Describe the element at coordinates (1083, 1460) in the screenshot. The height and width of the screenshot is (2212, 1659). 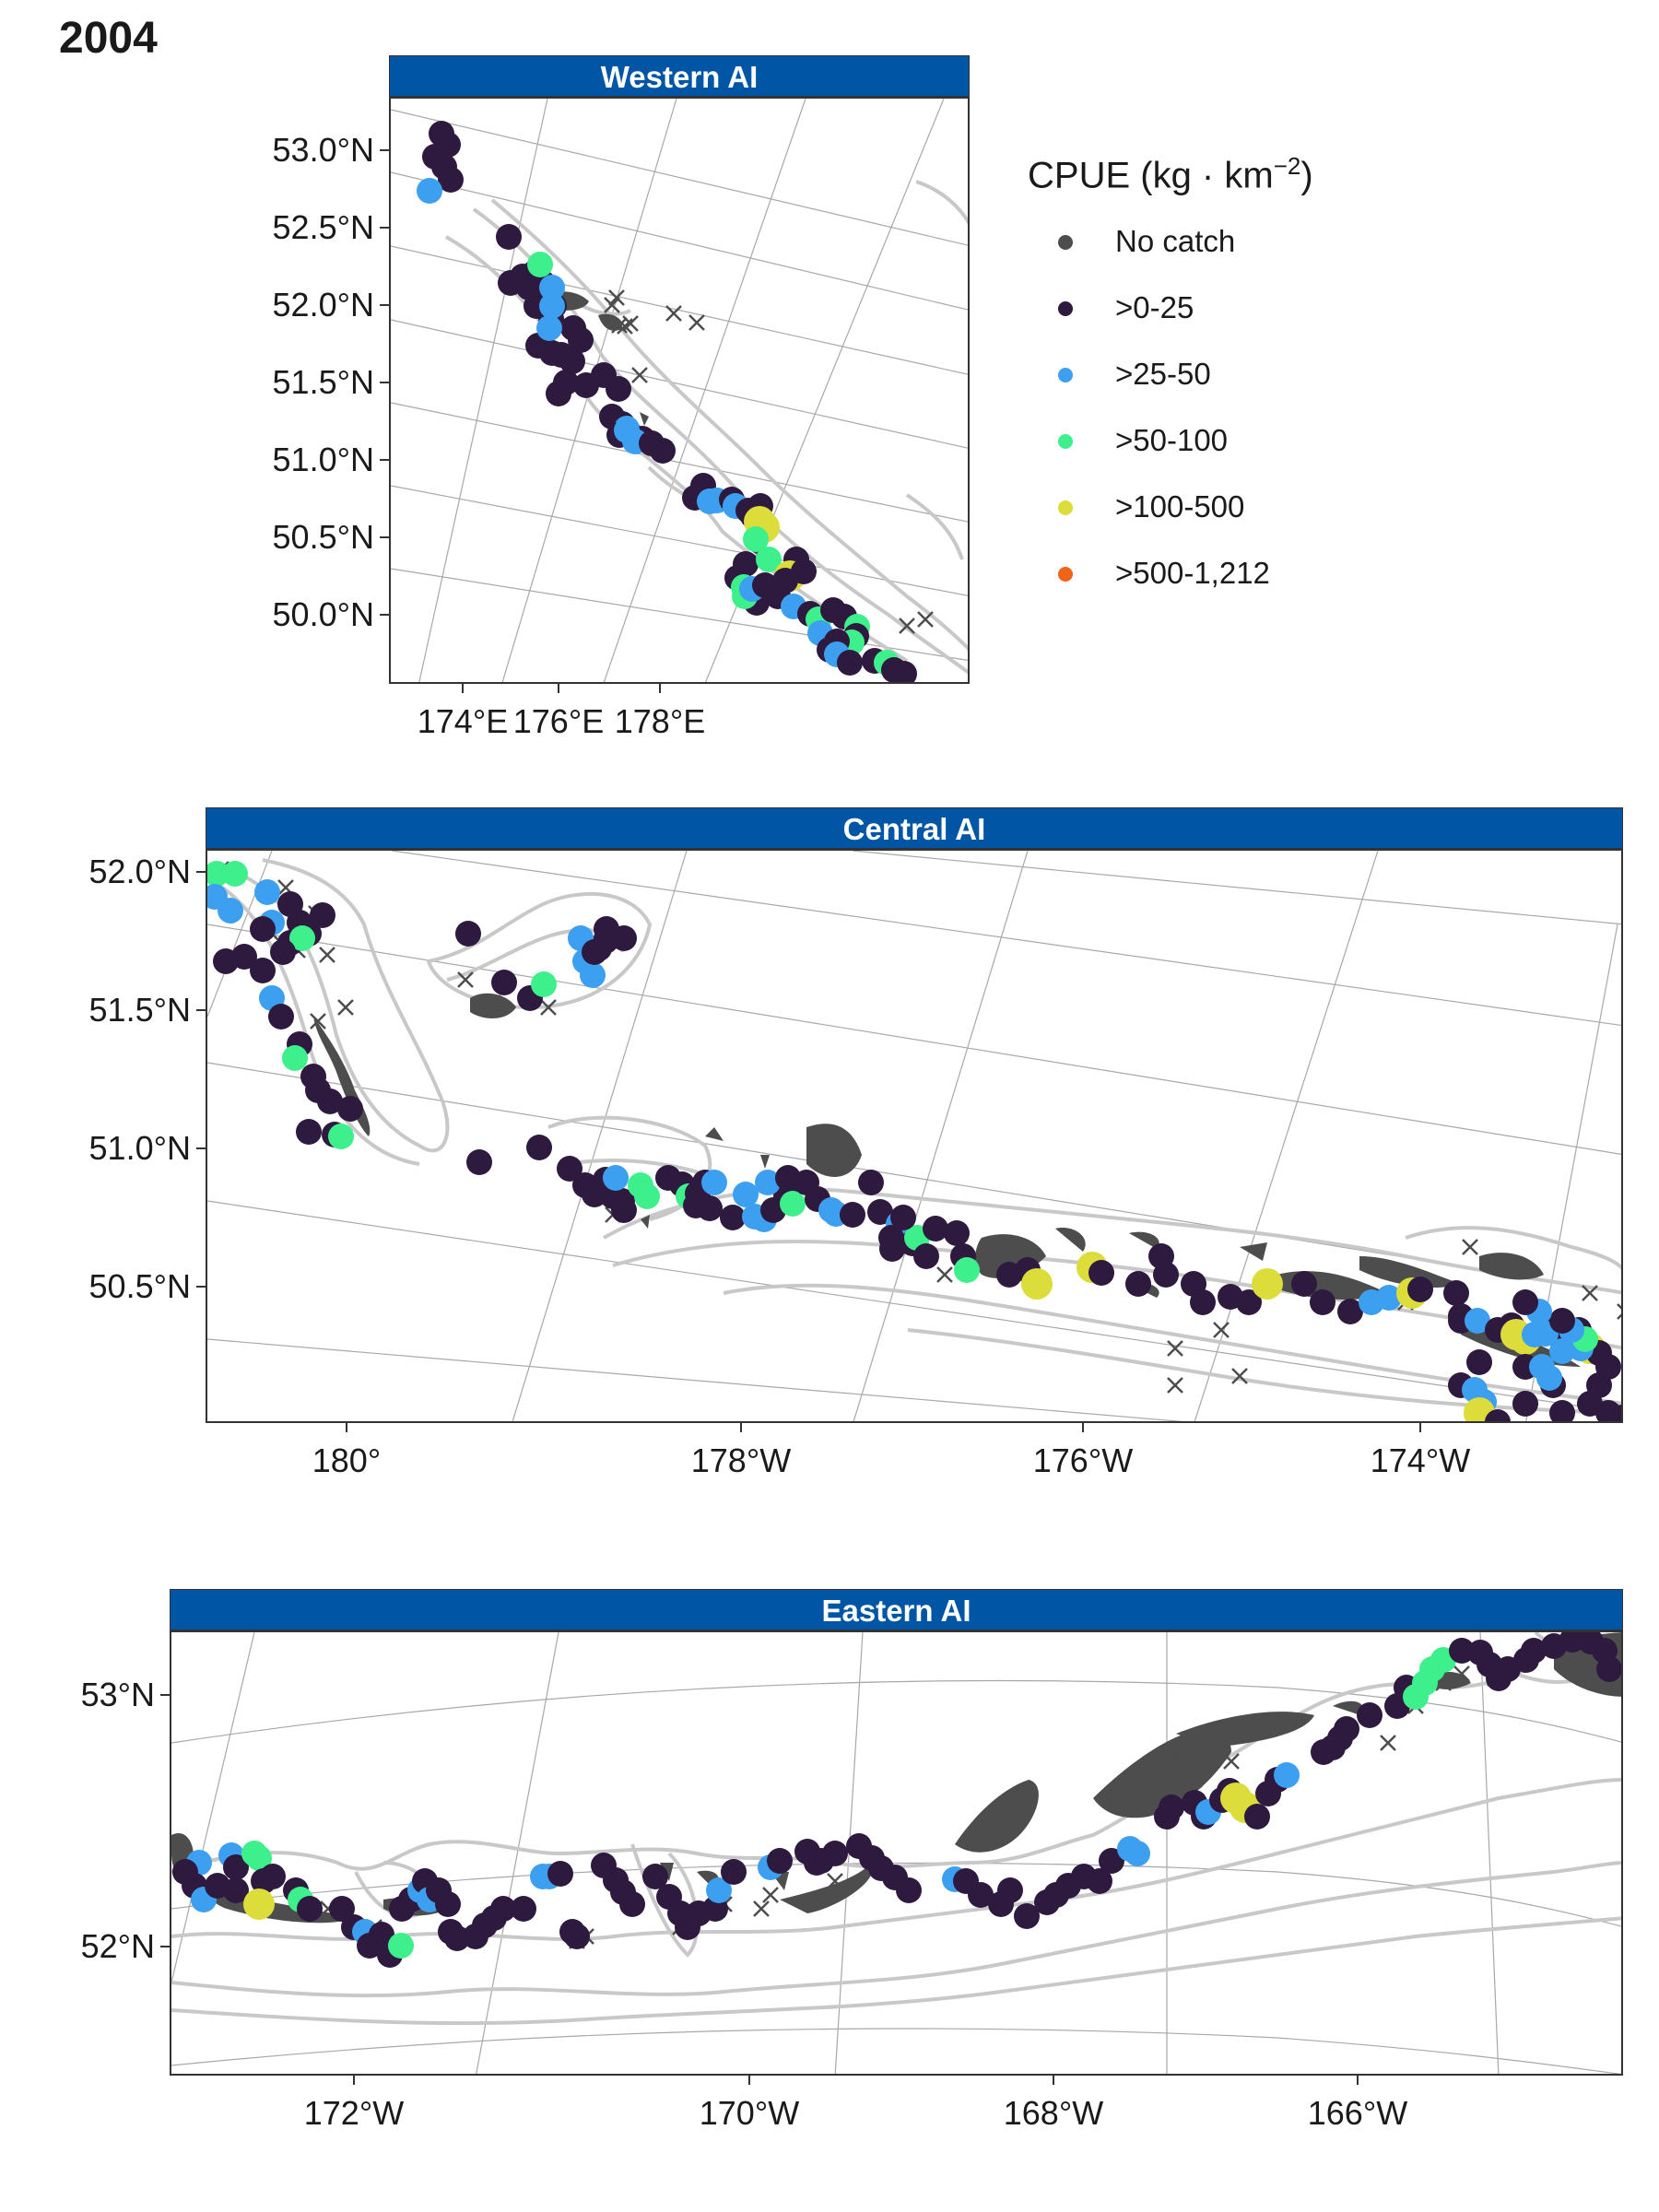
I see `x-tick-label: 176°W` at that location.